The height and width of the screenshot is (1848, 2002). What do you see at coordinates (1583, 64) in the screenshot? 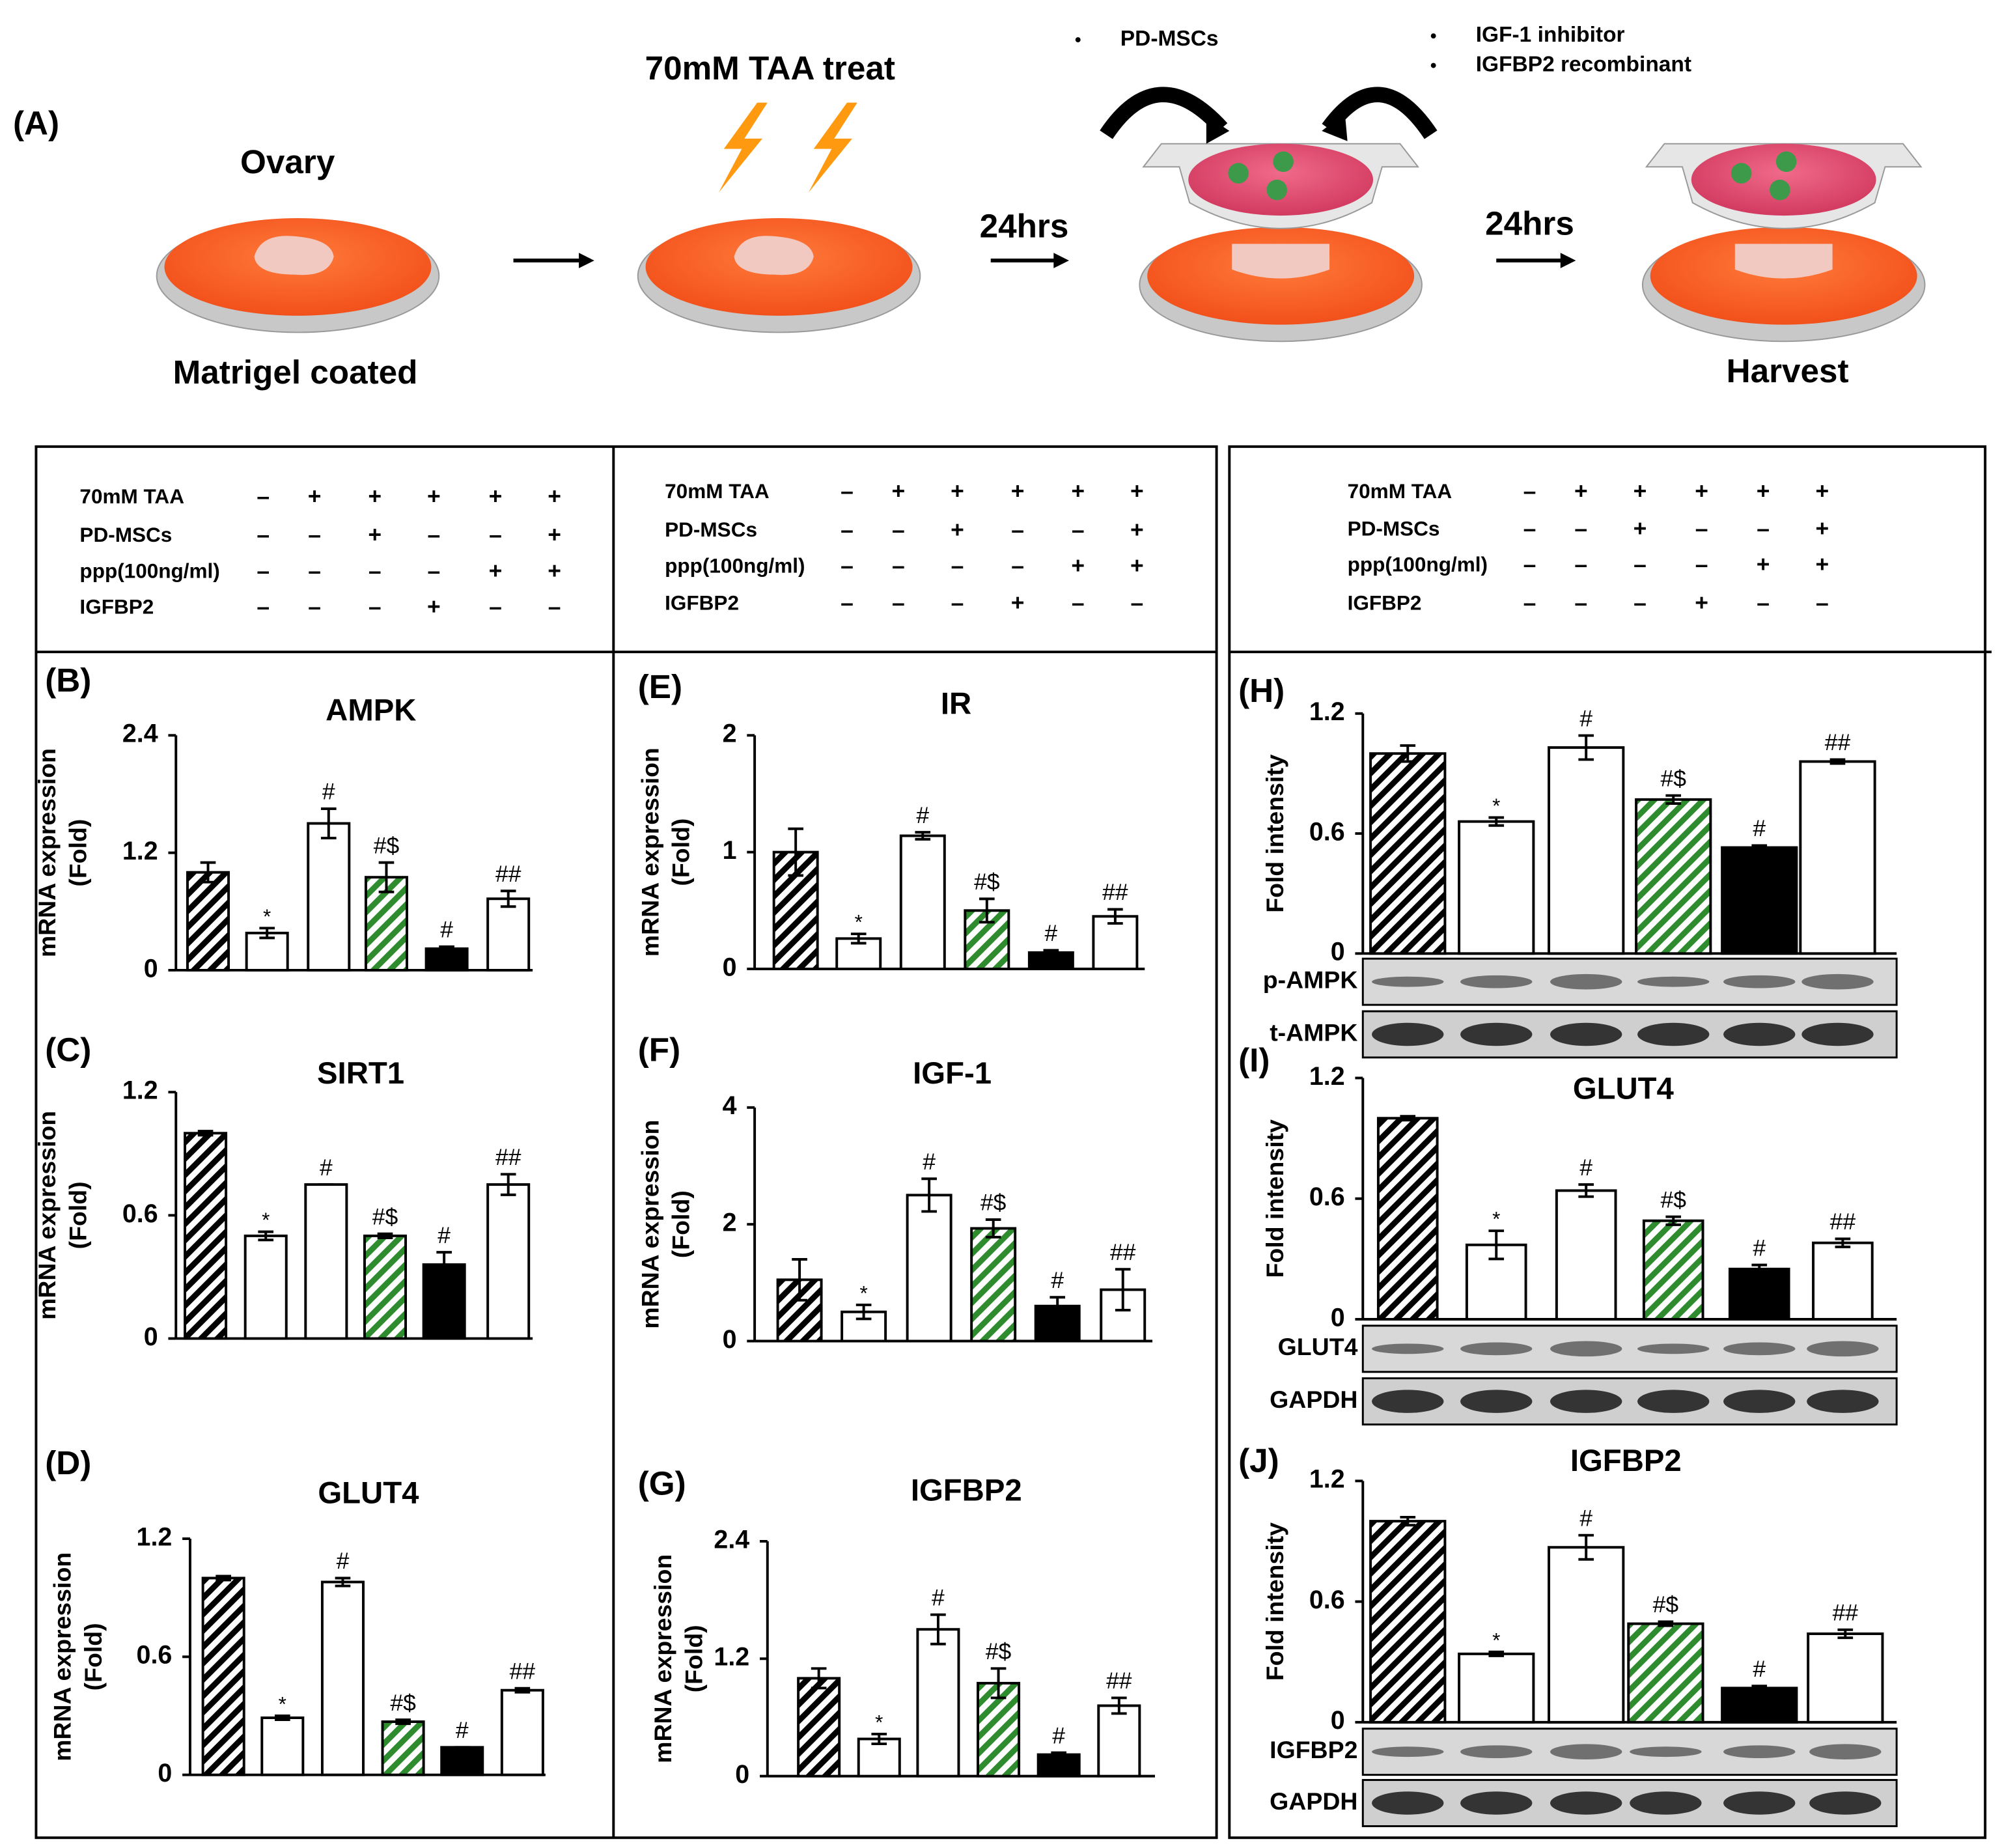
I see `label: IGFBP2 recombinant` at bounding box center [1583, 64].